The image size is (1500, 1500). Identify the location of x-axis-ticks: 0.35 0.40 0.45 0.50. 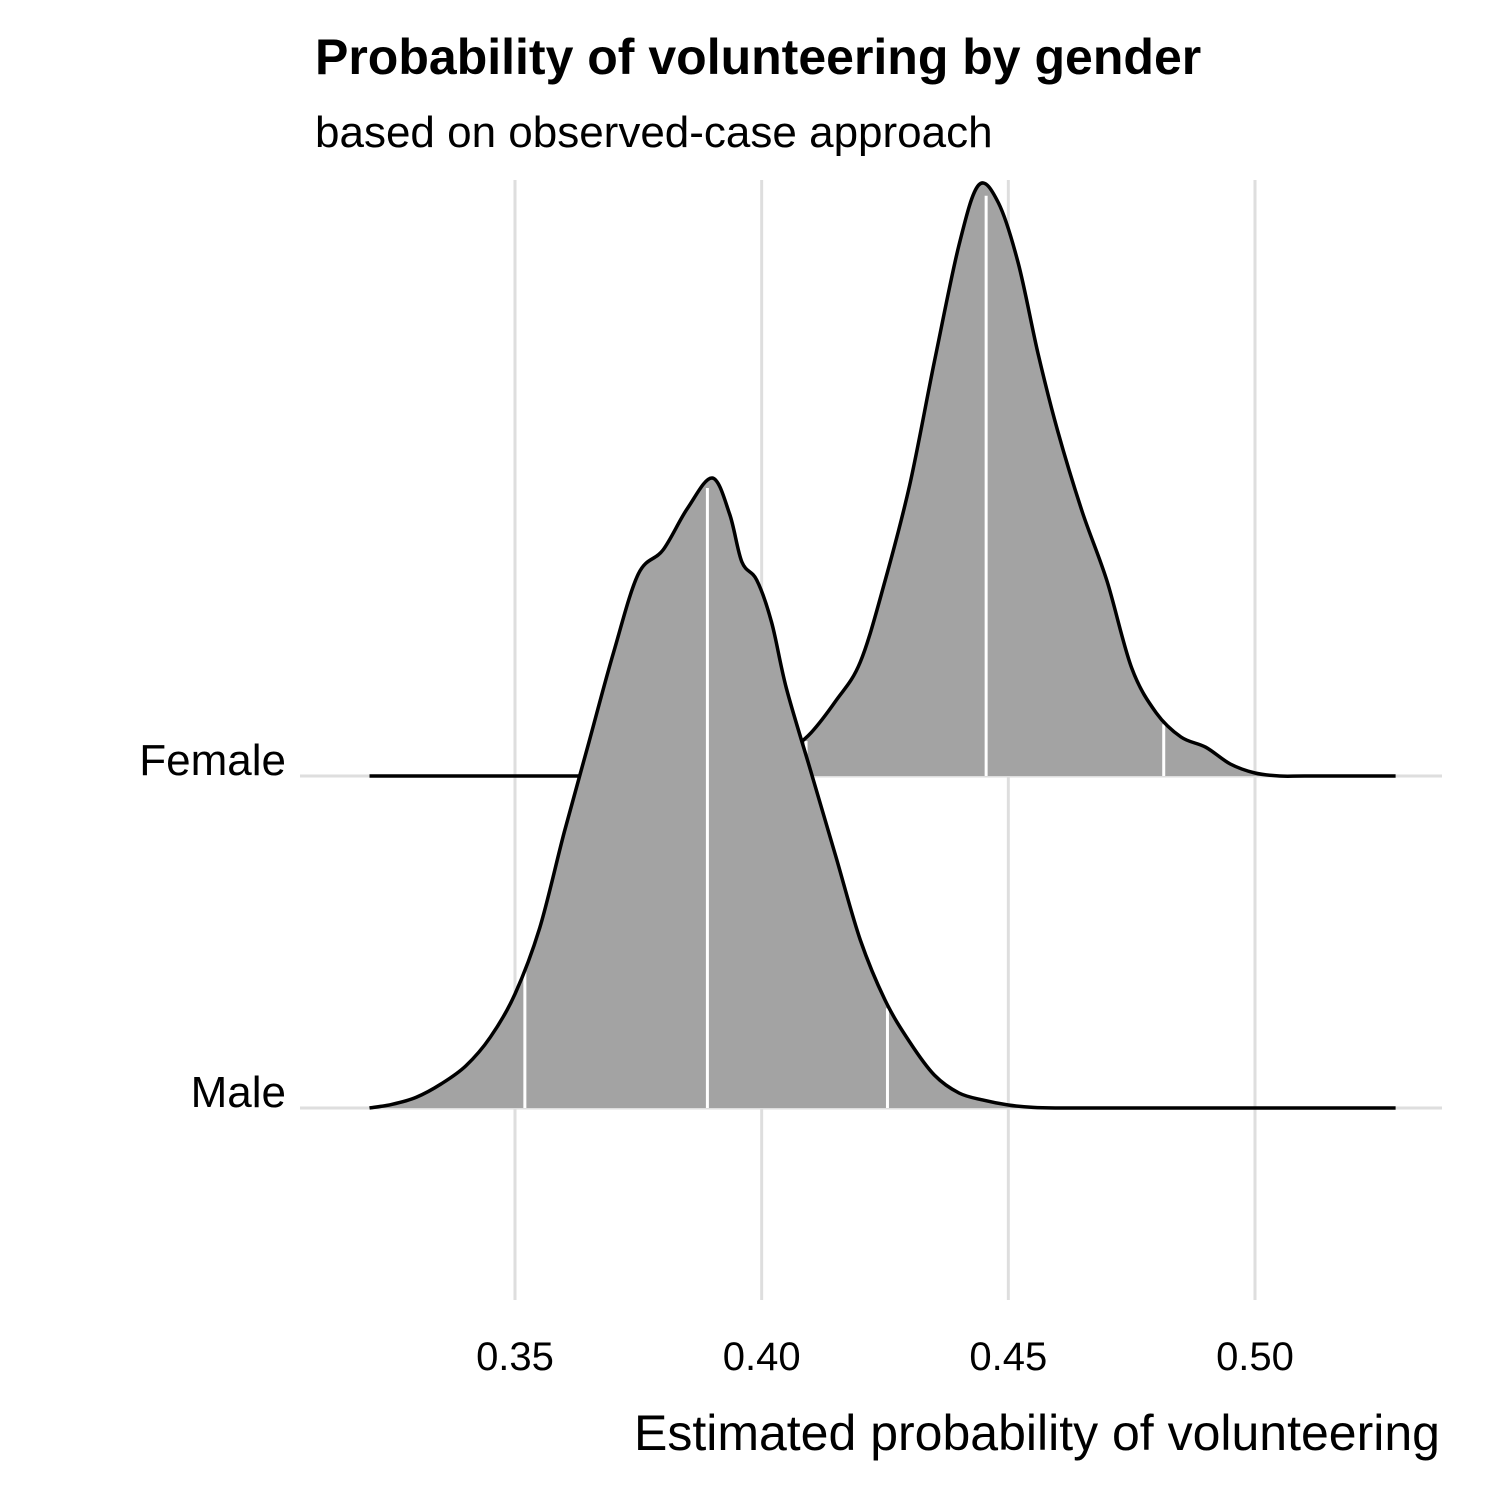
(885, 1357).